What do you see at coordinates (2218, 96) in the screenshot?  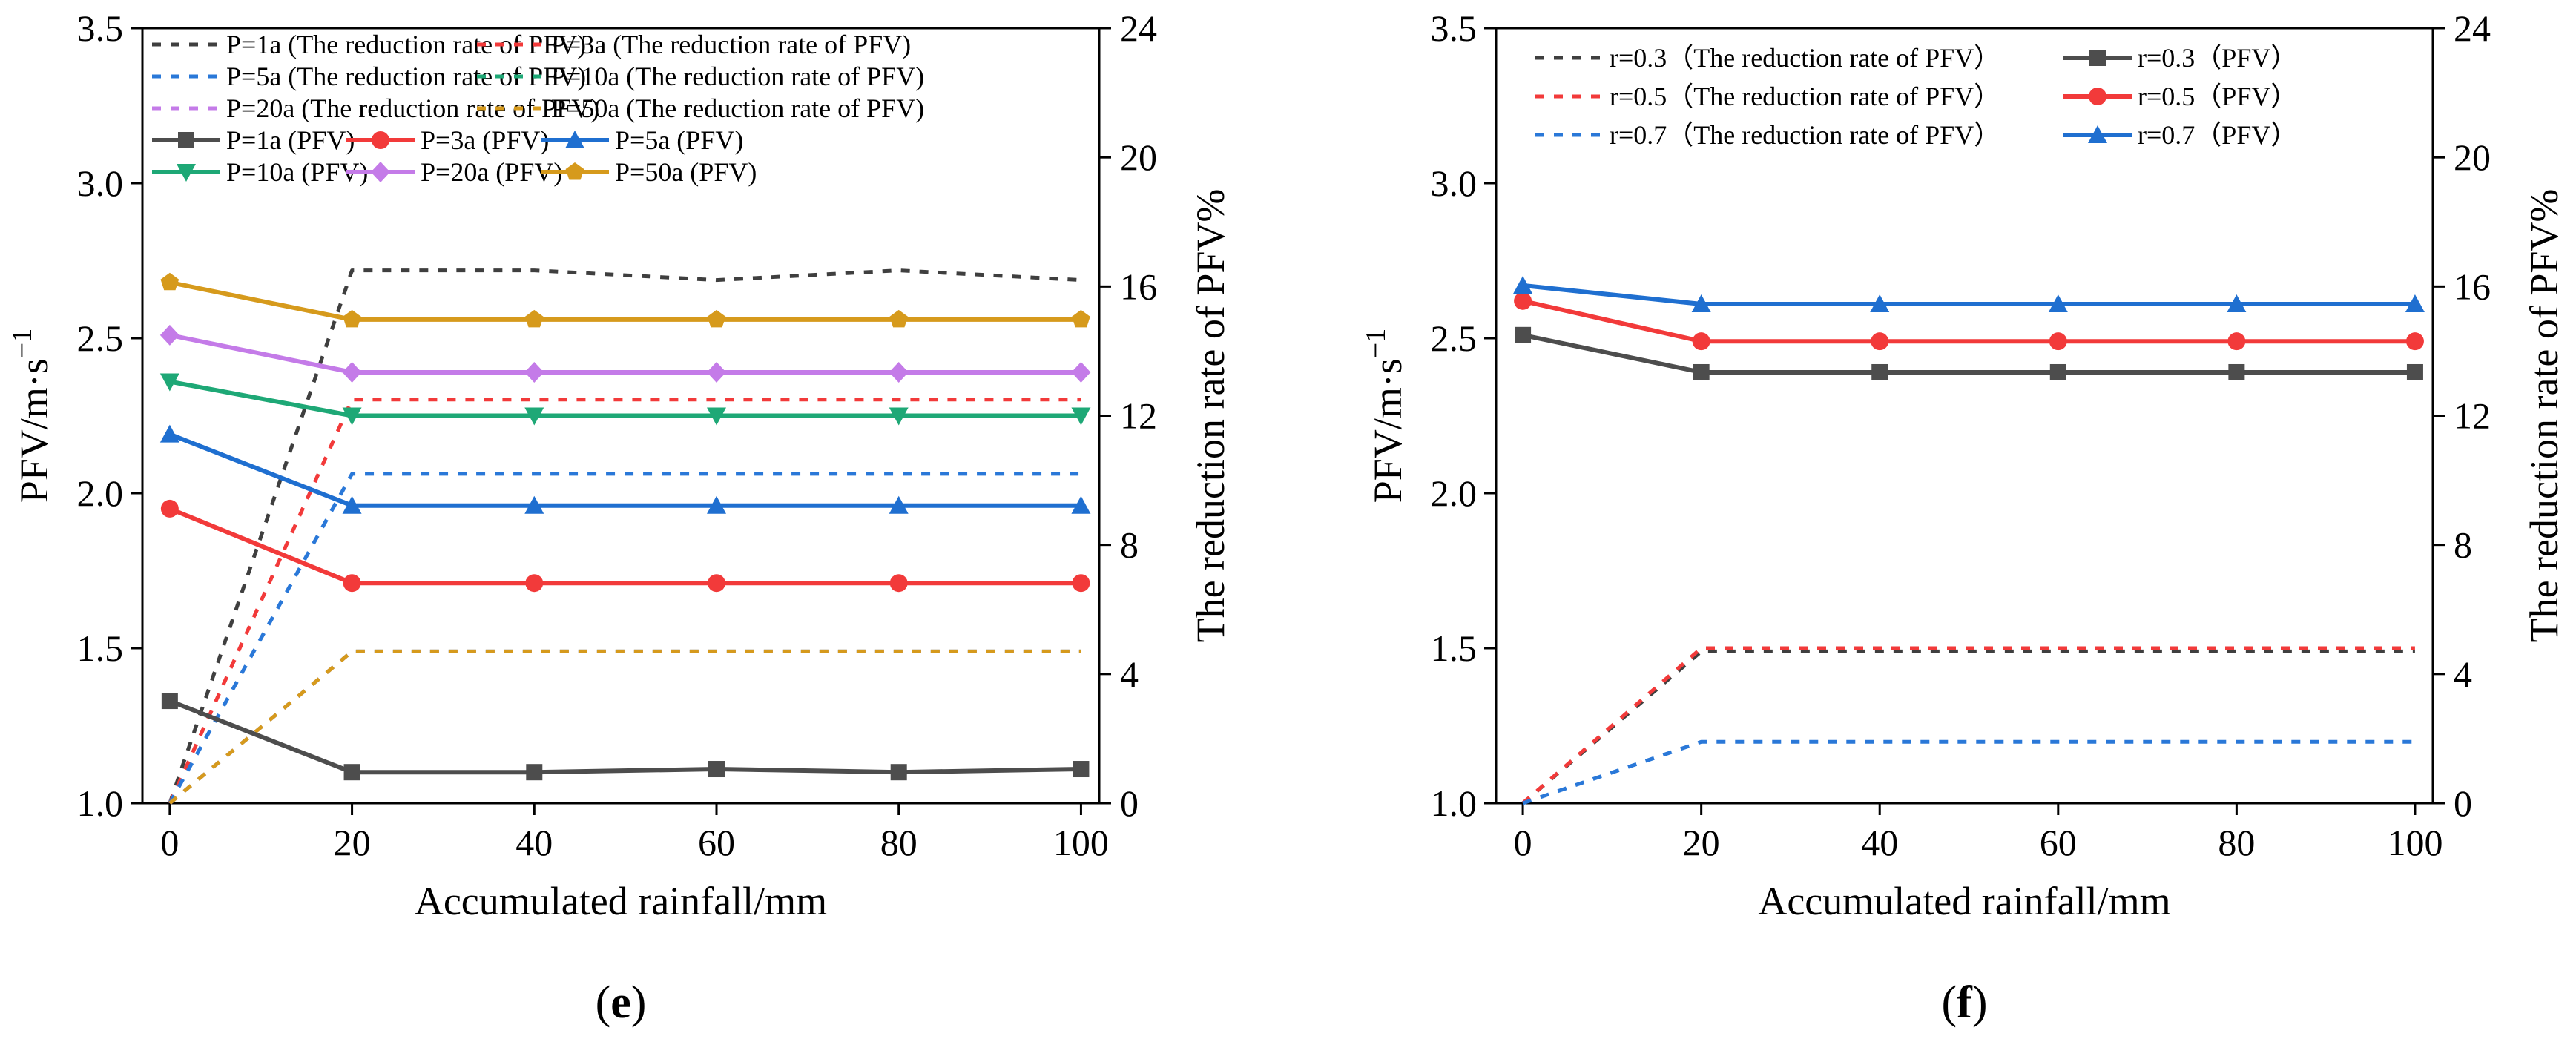 I see `legend-label: r=0.5（PFV）` at bounding box center [2218, 96].